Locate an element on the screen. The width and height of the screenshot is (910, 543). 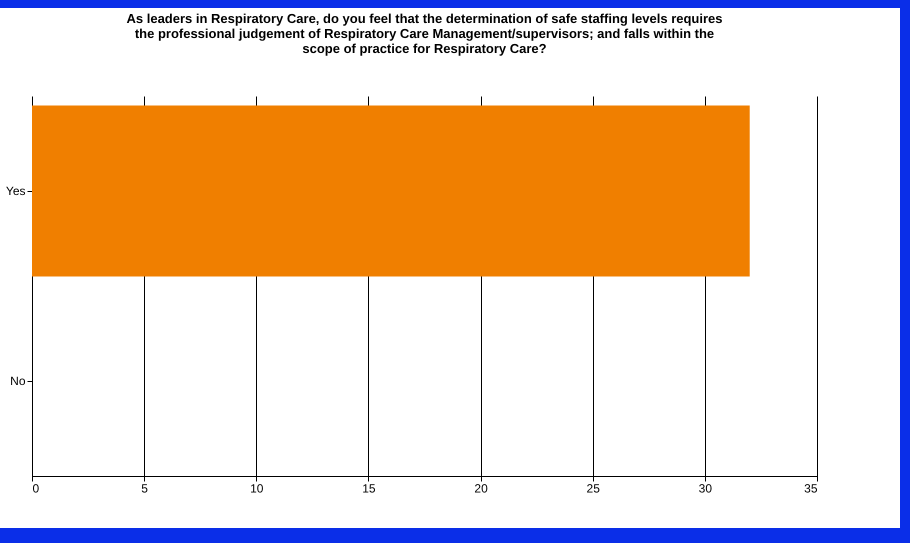
x-tick-label: 10 is located at coordinates (257, 489).